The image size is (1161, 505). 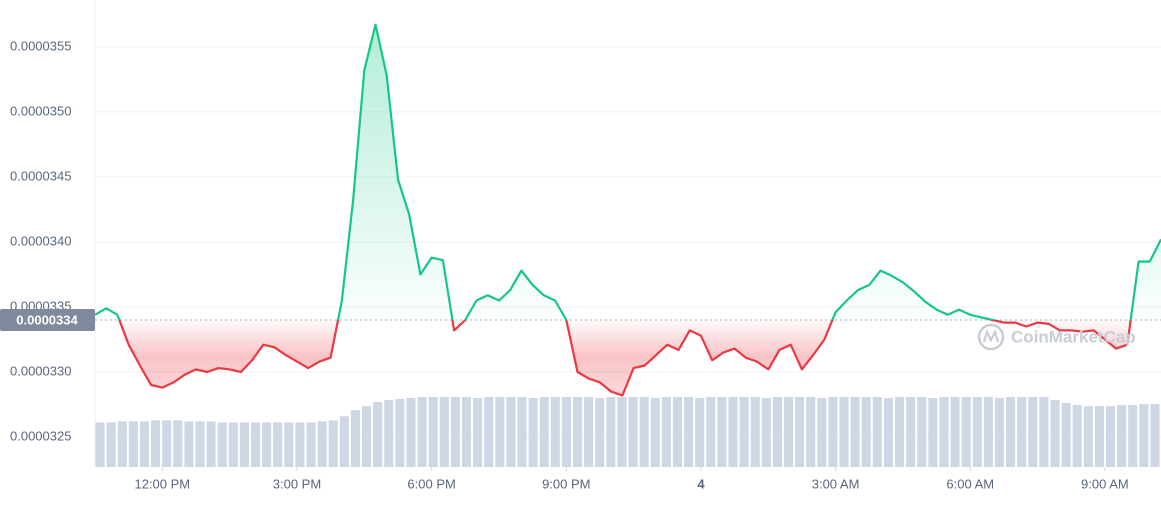 I want to click on y-tick-label: 0.0000345, so click(x=40, y=175).